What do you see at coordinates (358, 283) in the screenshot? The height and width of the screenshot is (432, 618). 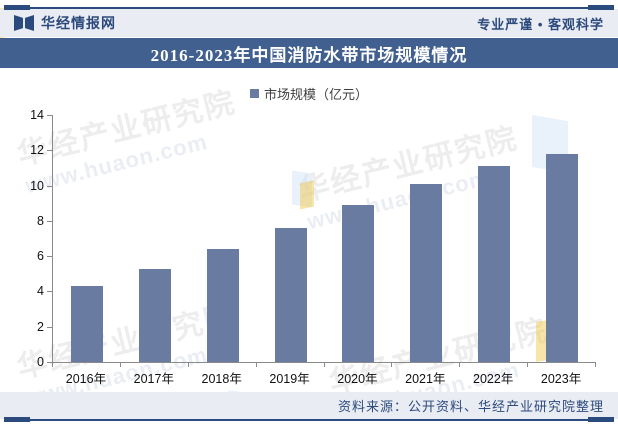 I see `bar-2020年` at bounding box center [358, 283].